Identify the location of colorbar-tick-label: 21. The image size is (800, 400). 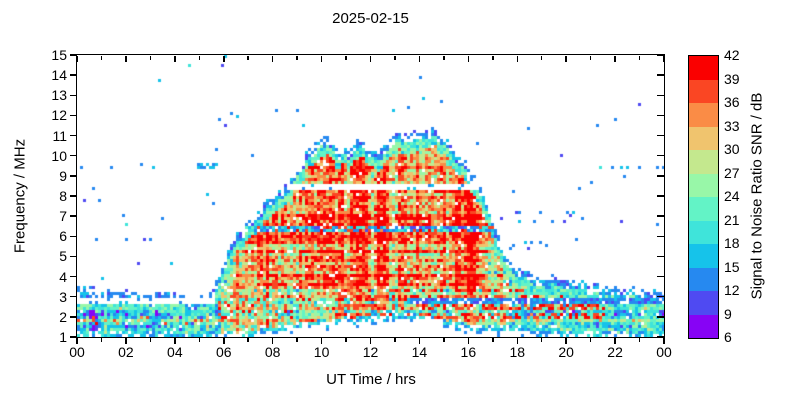
(732, 219).